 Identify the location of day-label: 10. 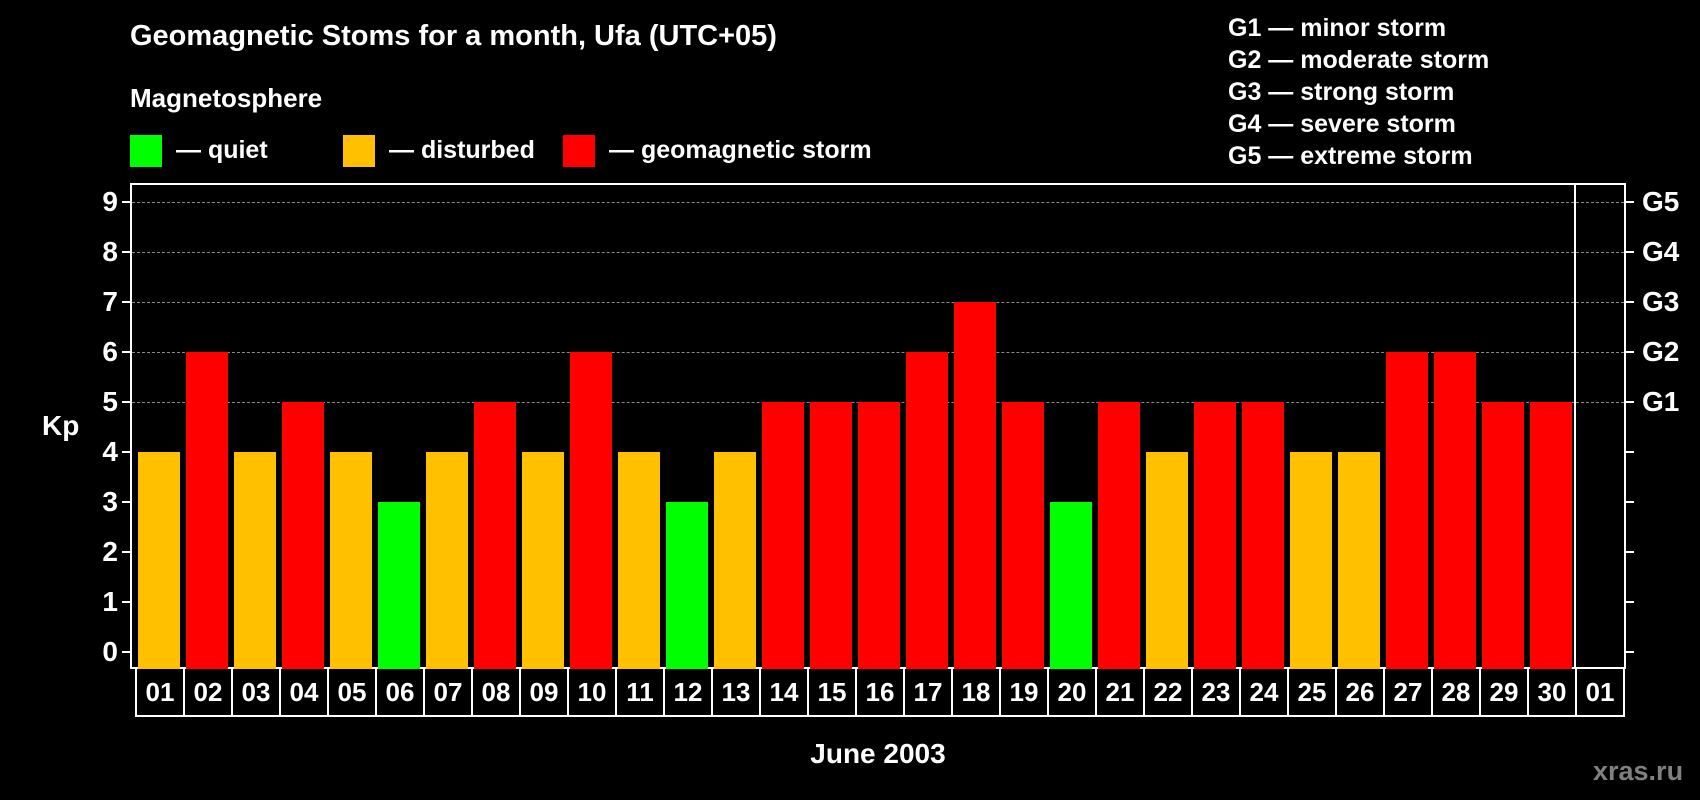
(593, 692).